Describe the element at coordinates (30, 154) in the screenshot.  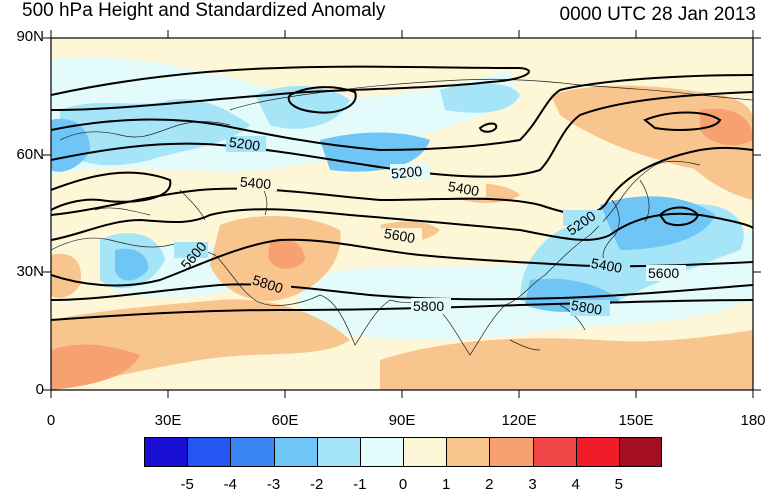
I see `lat-label-60n: 60N` at that location.